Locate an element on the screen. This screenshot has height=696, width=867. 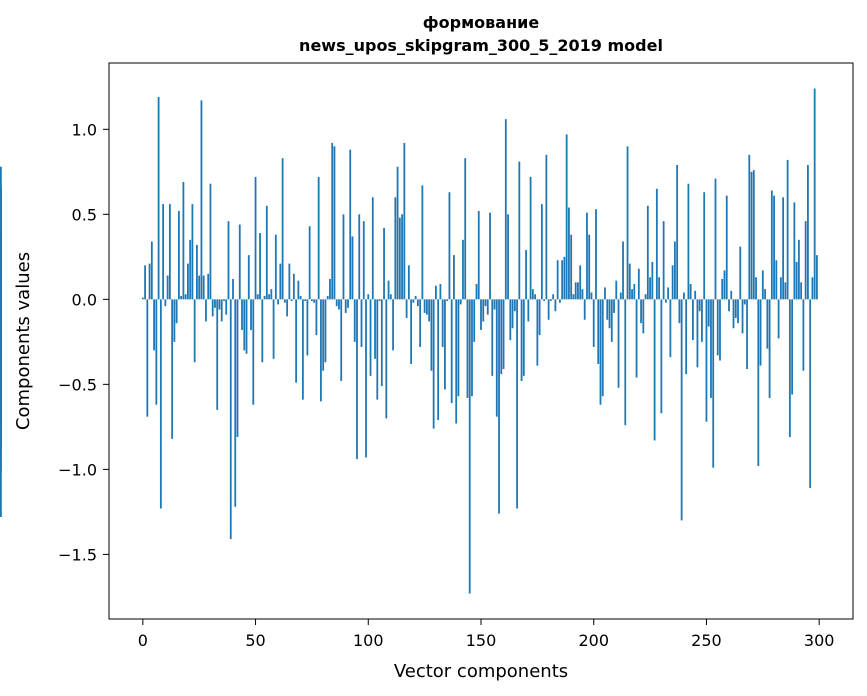
y-axis-label: Components values is located at coordinates (23, 341).